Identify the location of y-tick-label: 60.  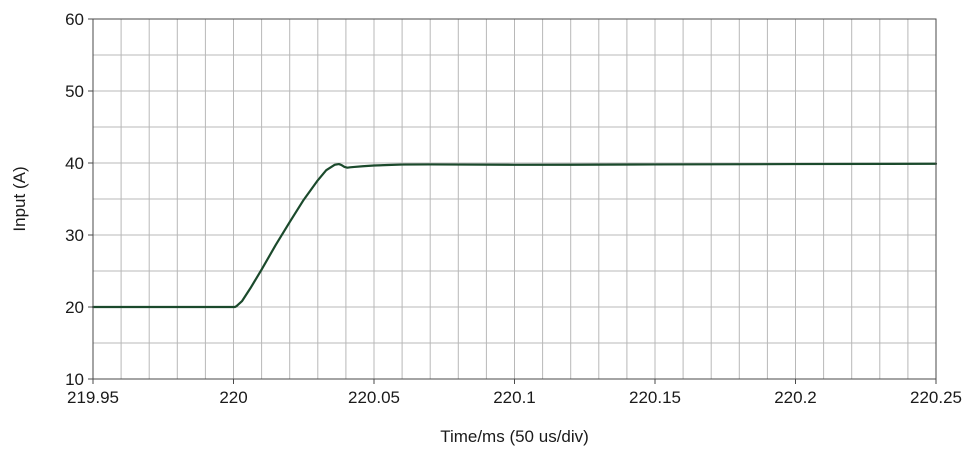
(74, 19).